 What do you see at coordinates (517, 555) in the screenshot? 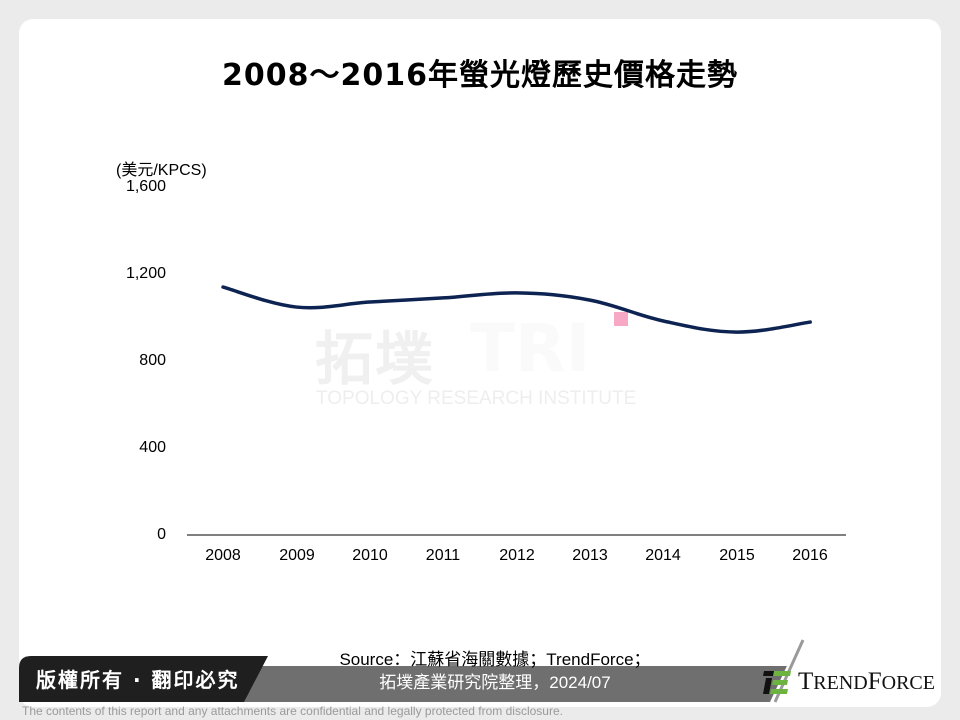
I see `x-tick-2012: 2012` at bounding box center [517, 555].